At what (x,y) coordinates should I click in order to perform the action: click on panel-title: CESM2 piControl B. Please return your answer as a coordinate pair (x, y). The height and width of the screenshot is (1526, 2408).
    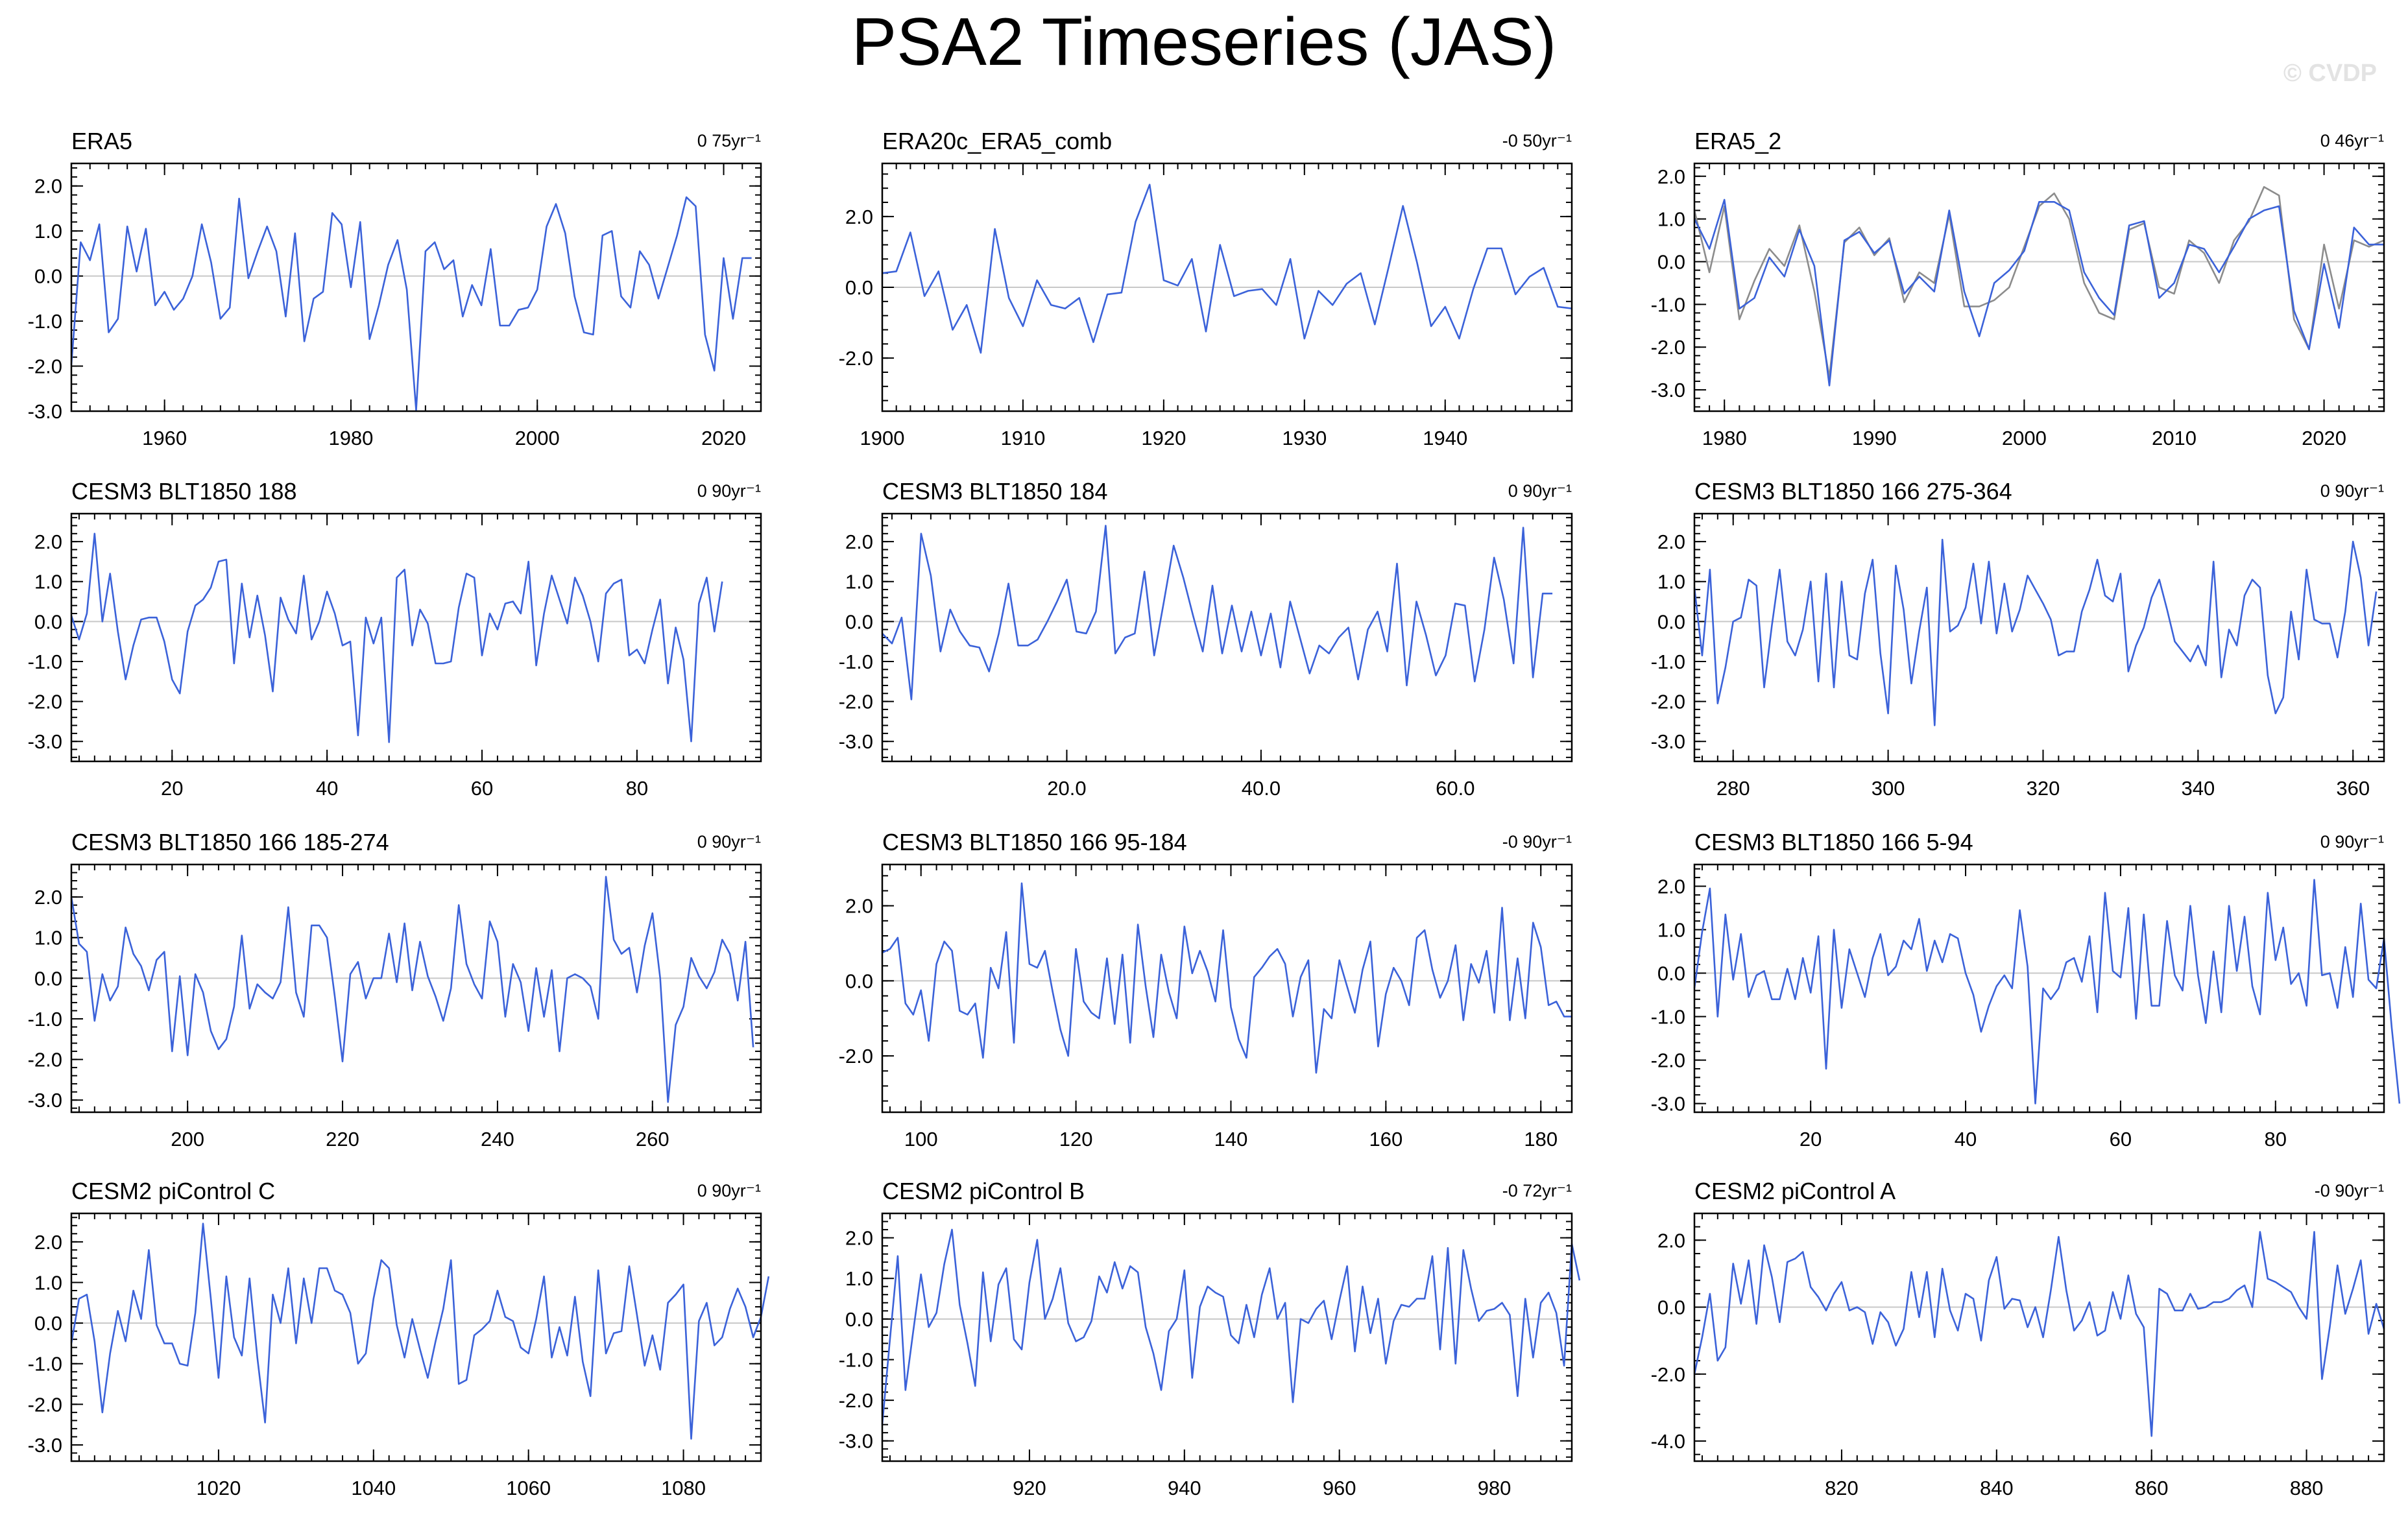
    Looking at the image, I should click on (984, 1191).